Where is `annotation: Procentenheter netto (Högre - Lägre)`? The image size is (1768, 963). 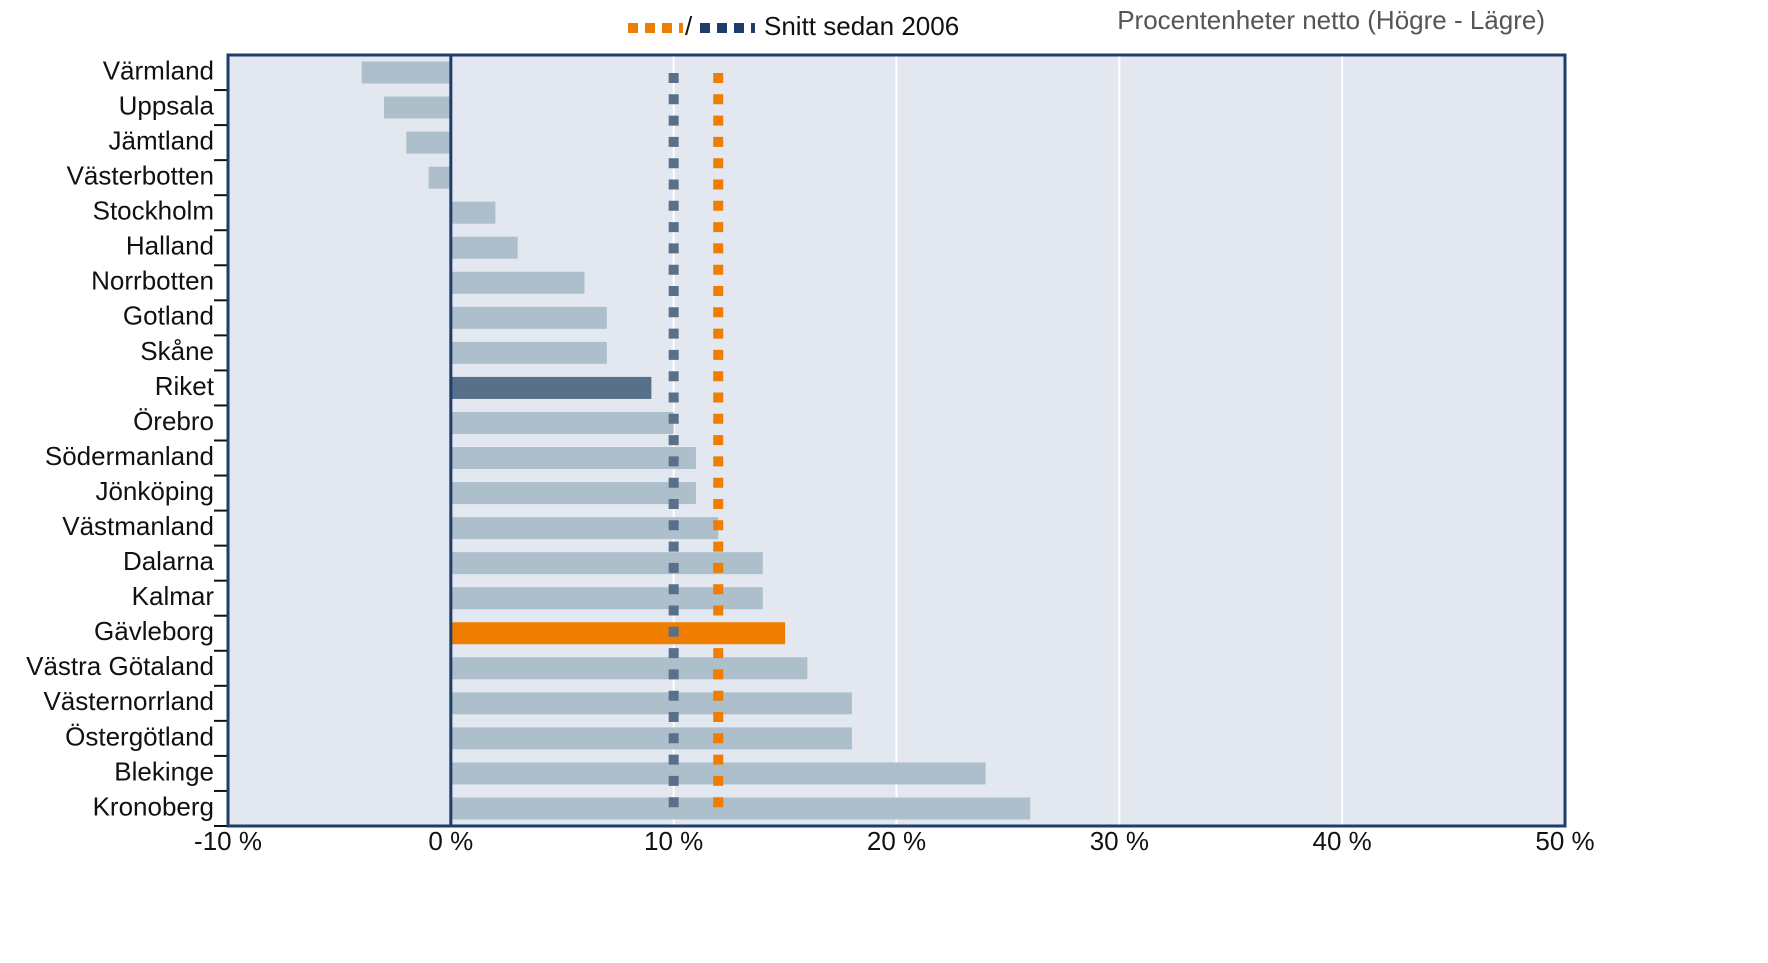 annotation: Procentenheter netto (Högre - Lägre) is located at coordinates (1331, 20).